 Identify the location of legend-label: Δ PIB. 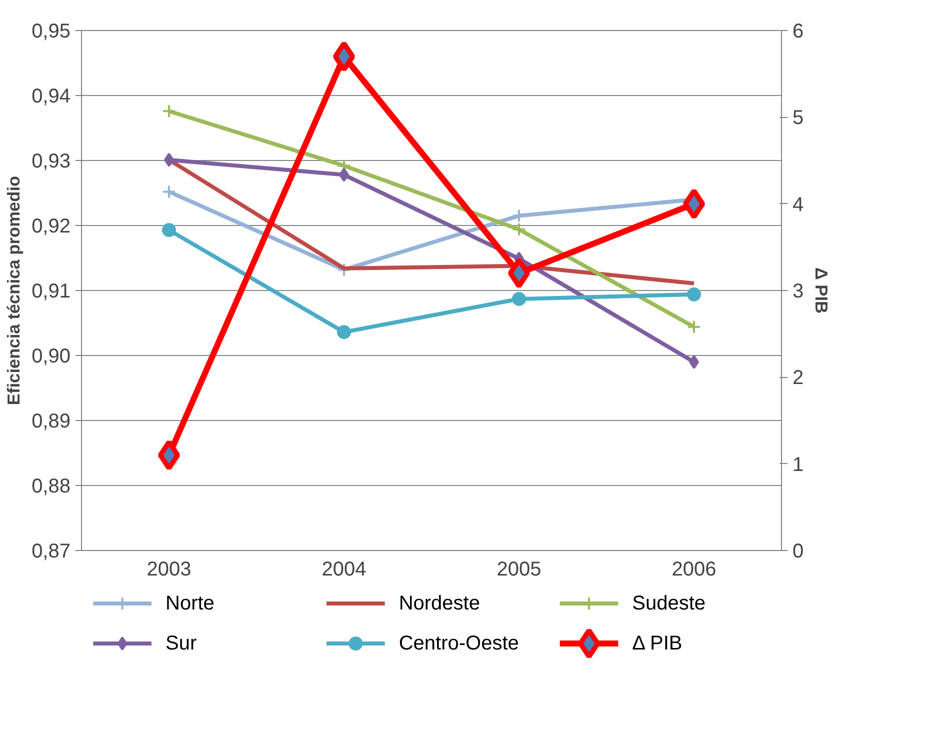
(657, 643).